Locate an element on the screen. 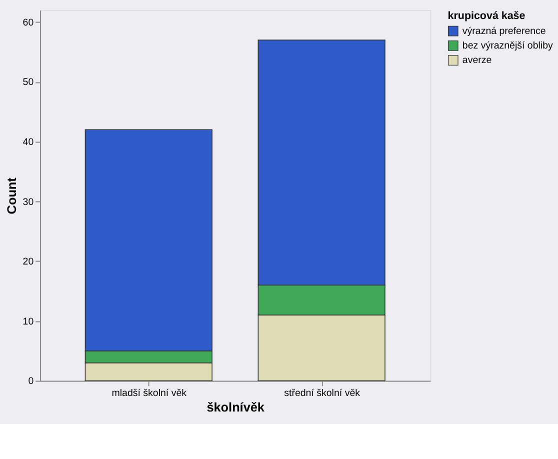 This screenshot has height=459, width=558. y-tick-label: 40 is located at coordinates (28, 142).